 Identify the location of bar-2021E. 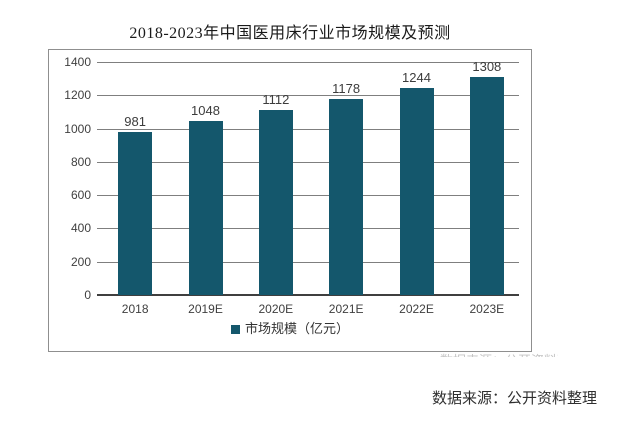
(346, 196).